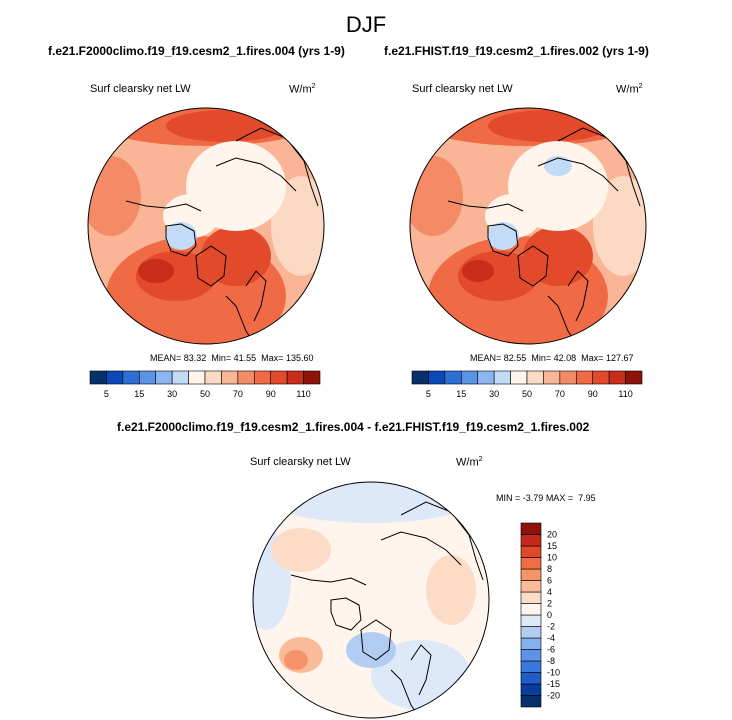 The width and height of the screenshot is (732, 720). What do you see at coordinates (366, 24) in the screenshot?
I see `figure-title: DJF` at bounding box center [366, 24].